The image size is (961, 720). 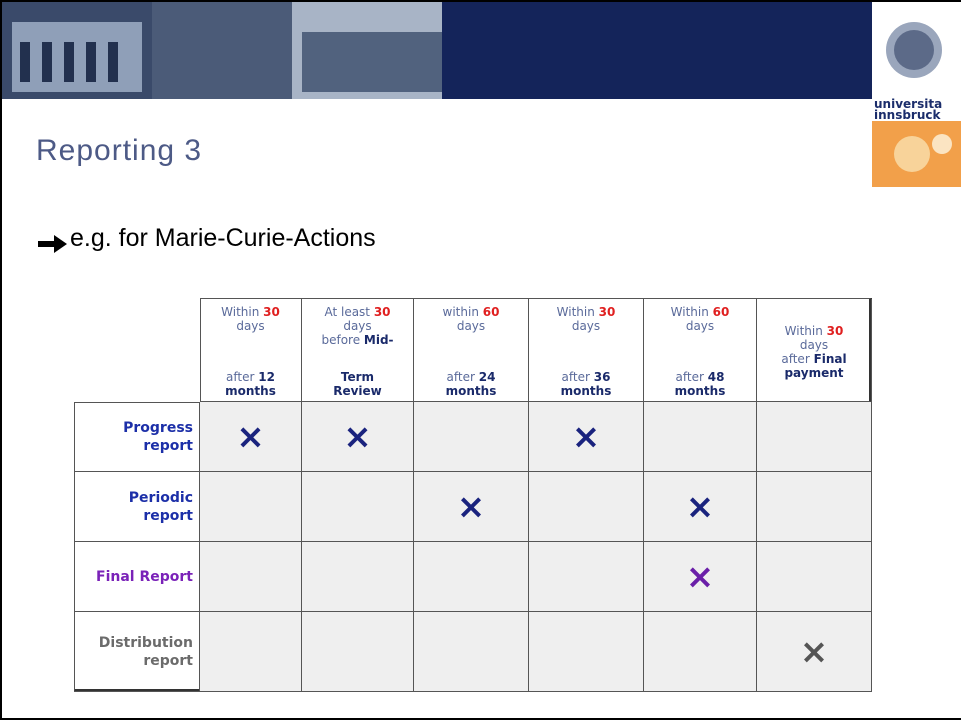 I want to click on row-label-line: Final Report, so click(x=144, y=576).